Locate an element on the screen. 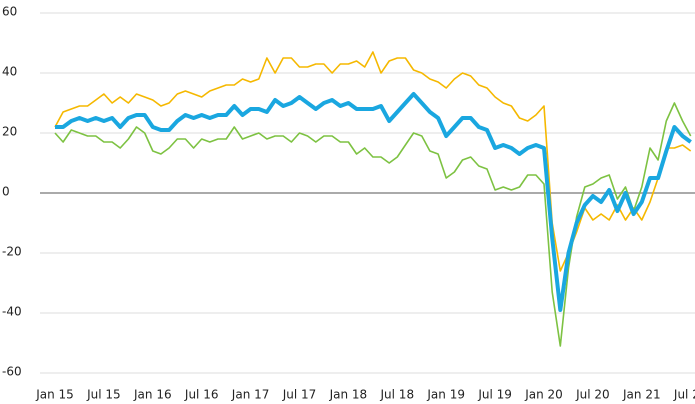 The height and width of the screenshot is (404, 695). y-tick-label: 40 is located at coordinates (9, 72).